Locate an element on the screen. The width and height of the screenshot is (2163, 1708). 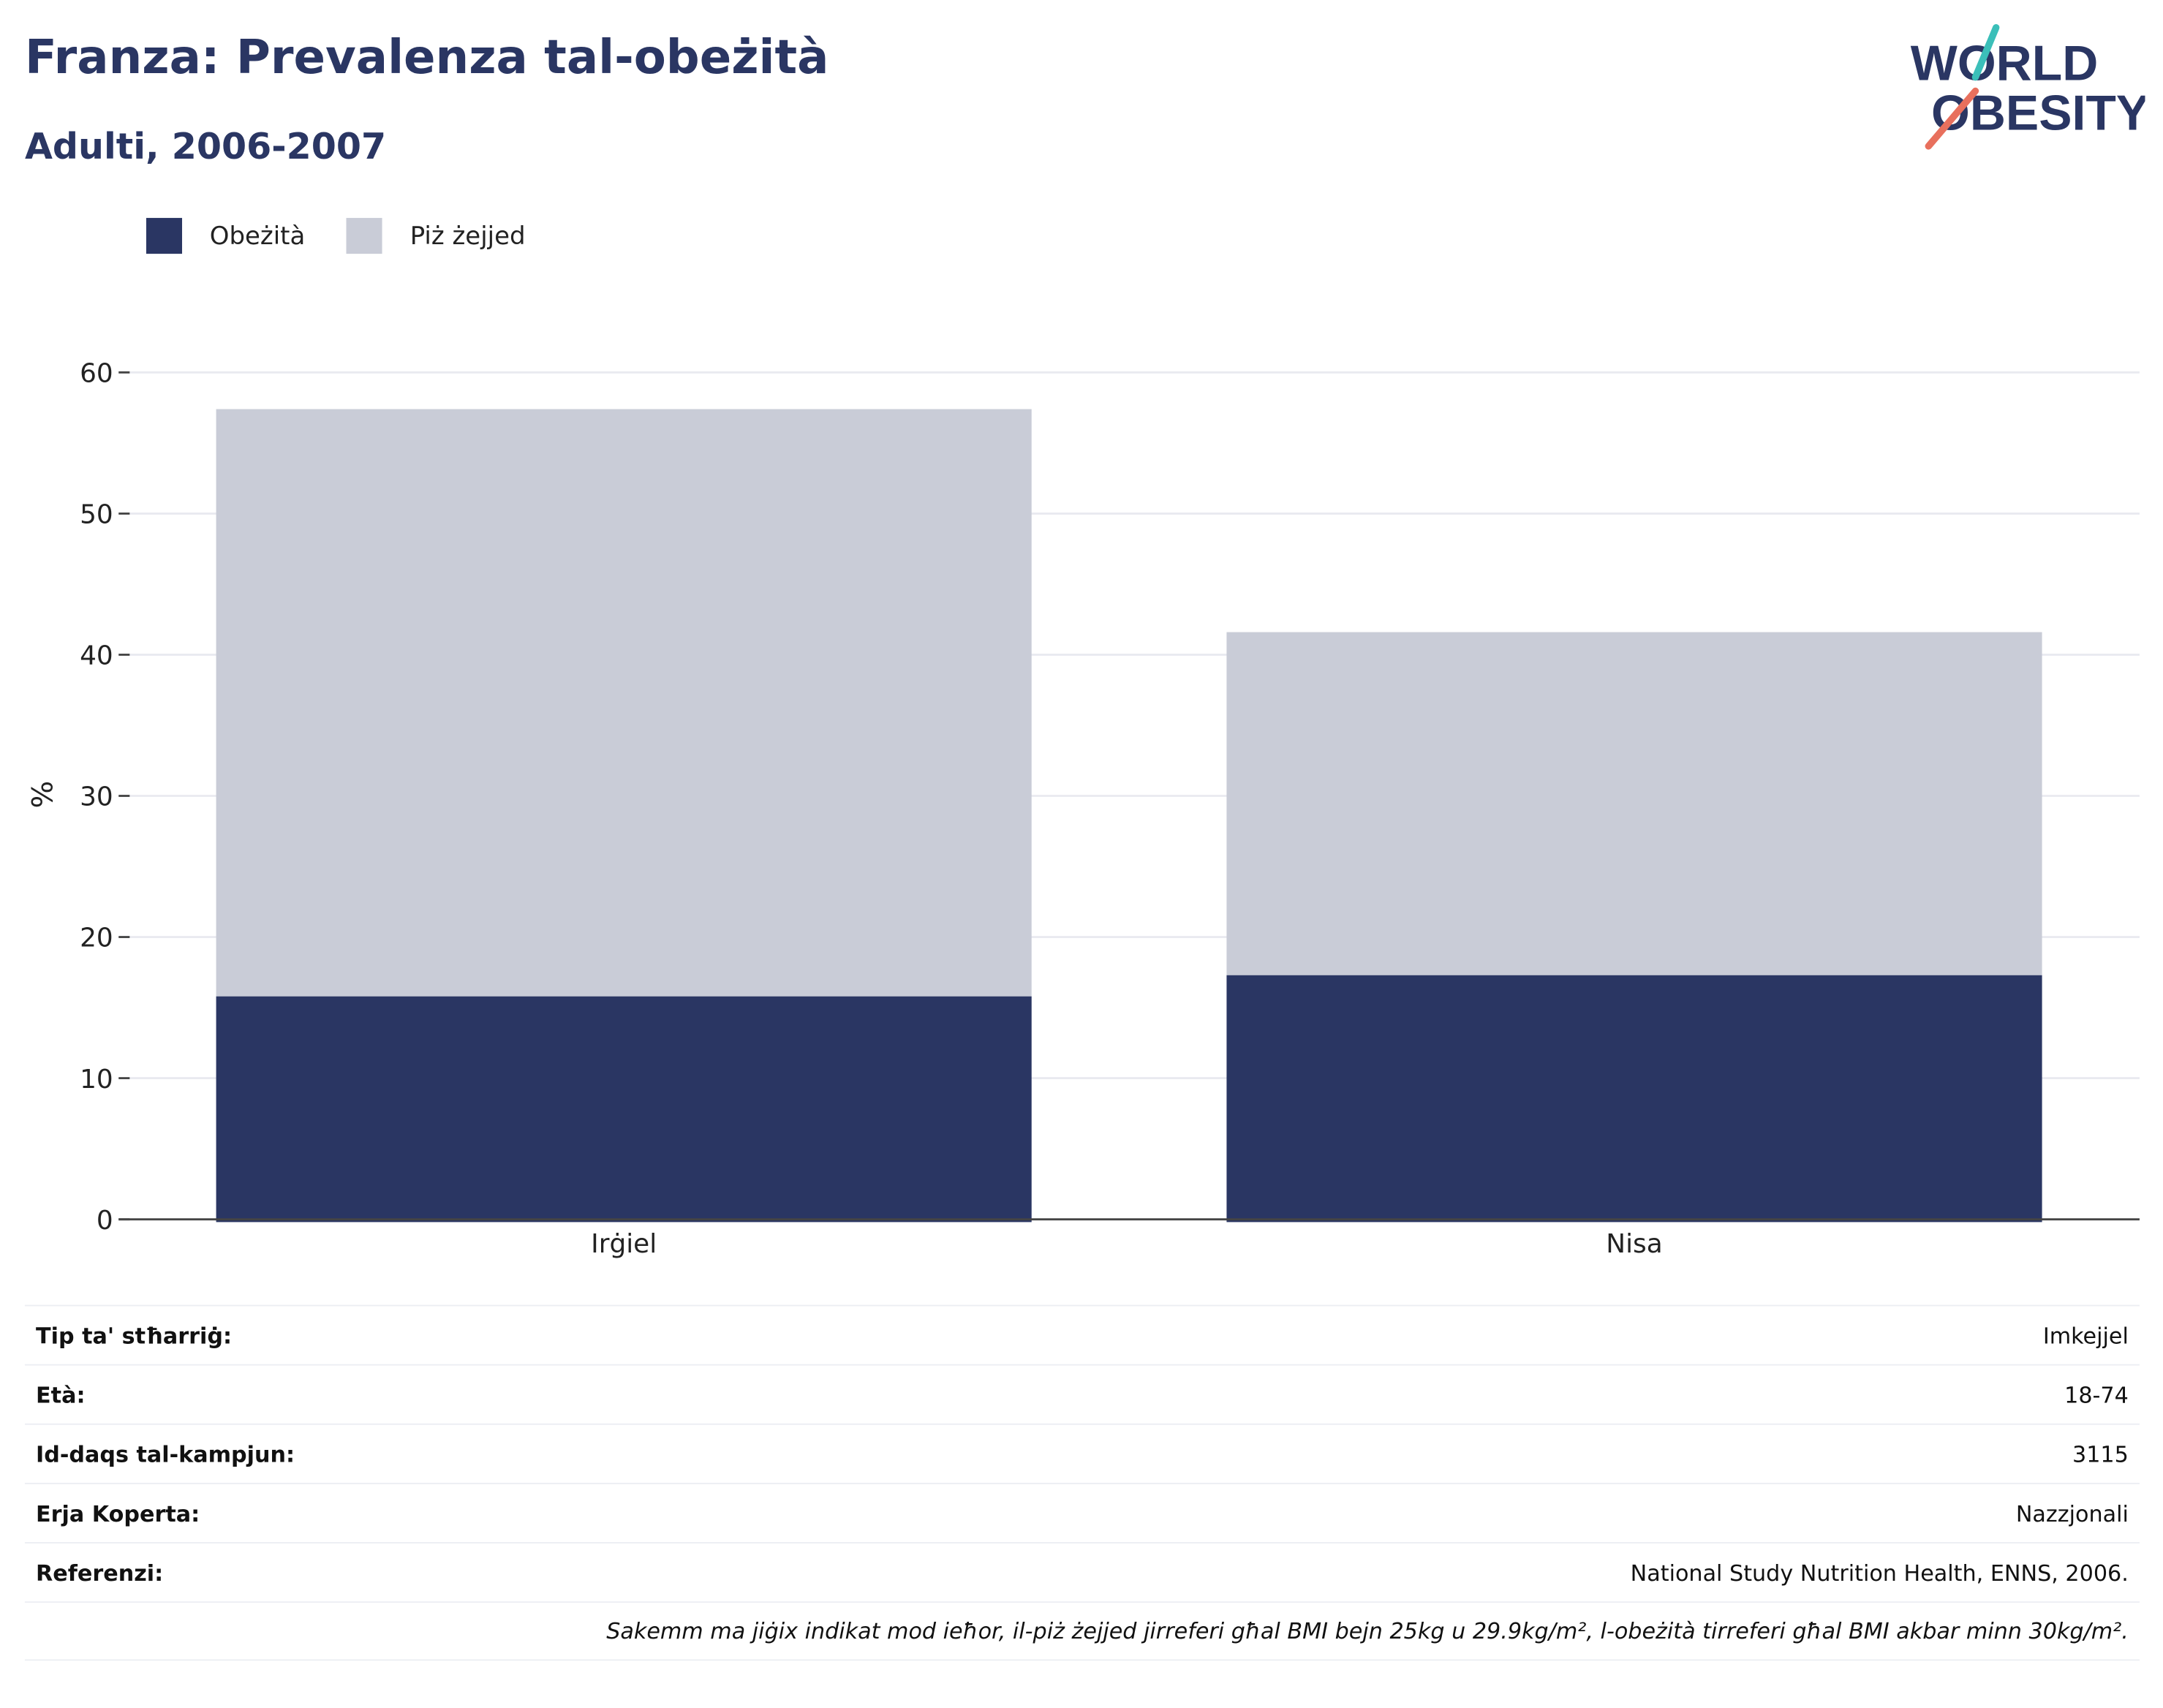
legend-label-overweight: Piż żejjed is located at coordinates (468, 236).